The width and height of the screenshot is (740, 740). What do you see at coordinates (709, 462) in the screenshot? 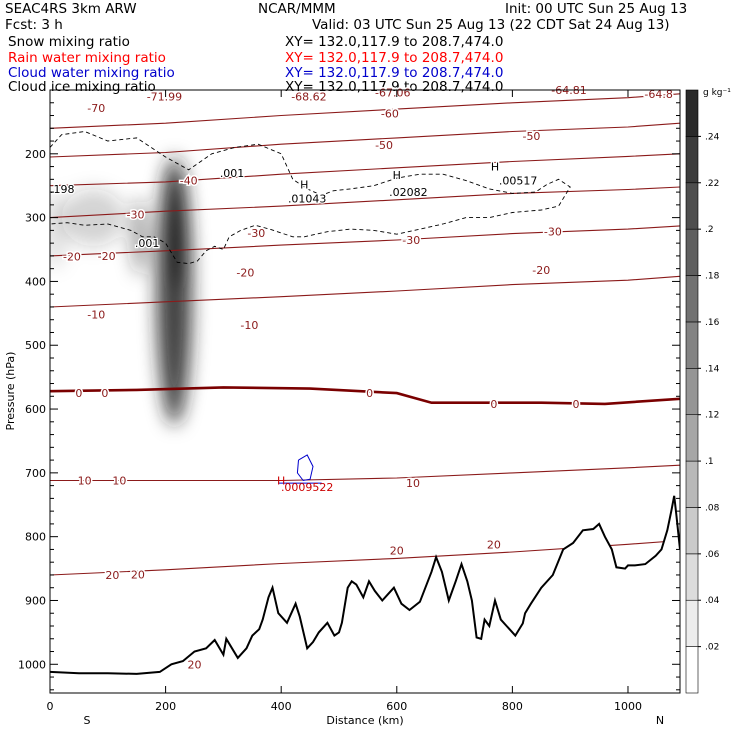
I see `colorbar-tick-label-4: .1` at bounding box center [709, 462].